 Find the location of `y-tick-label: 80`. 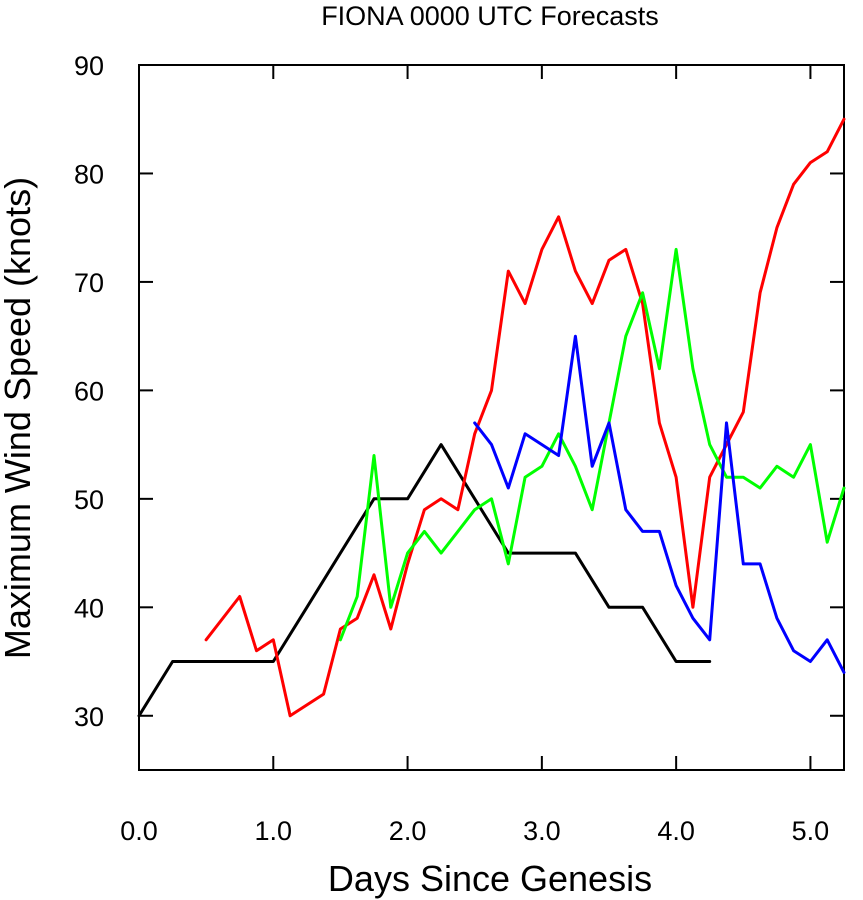

y-tick-label: 80 is located at coordinates (89, 174).